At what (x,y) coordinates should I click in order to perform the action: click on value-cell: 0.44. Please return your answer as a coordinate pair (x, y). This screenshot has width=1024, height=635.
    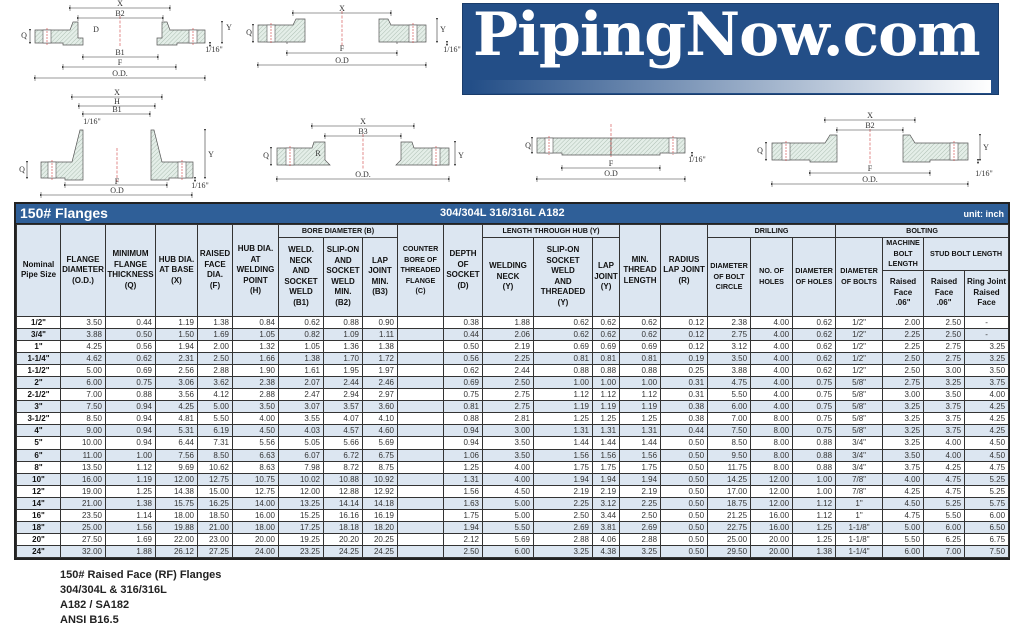
    Looking at the image, I should click on (463, 334).